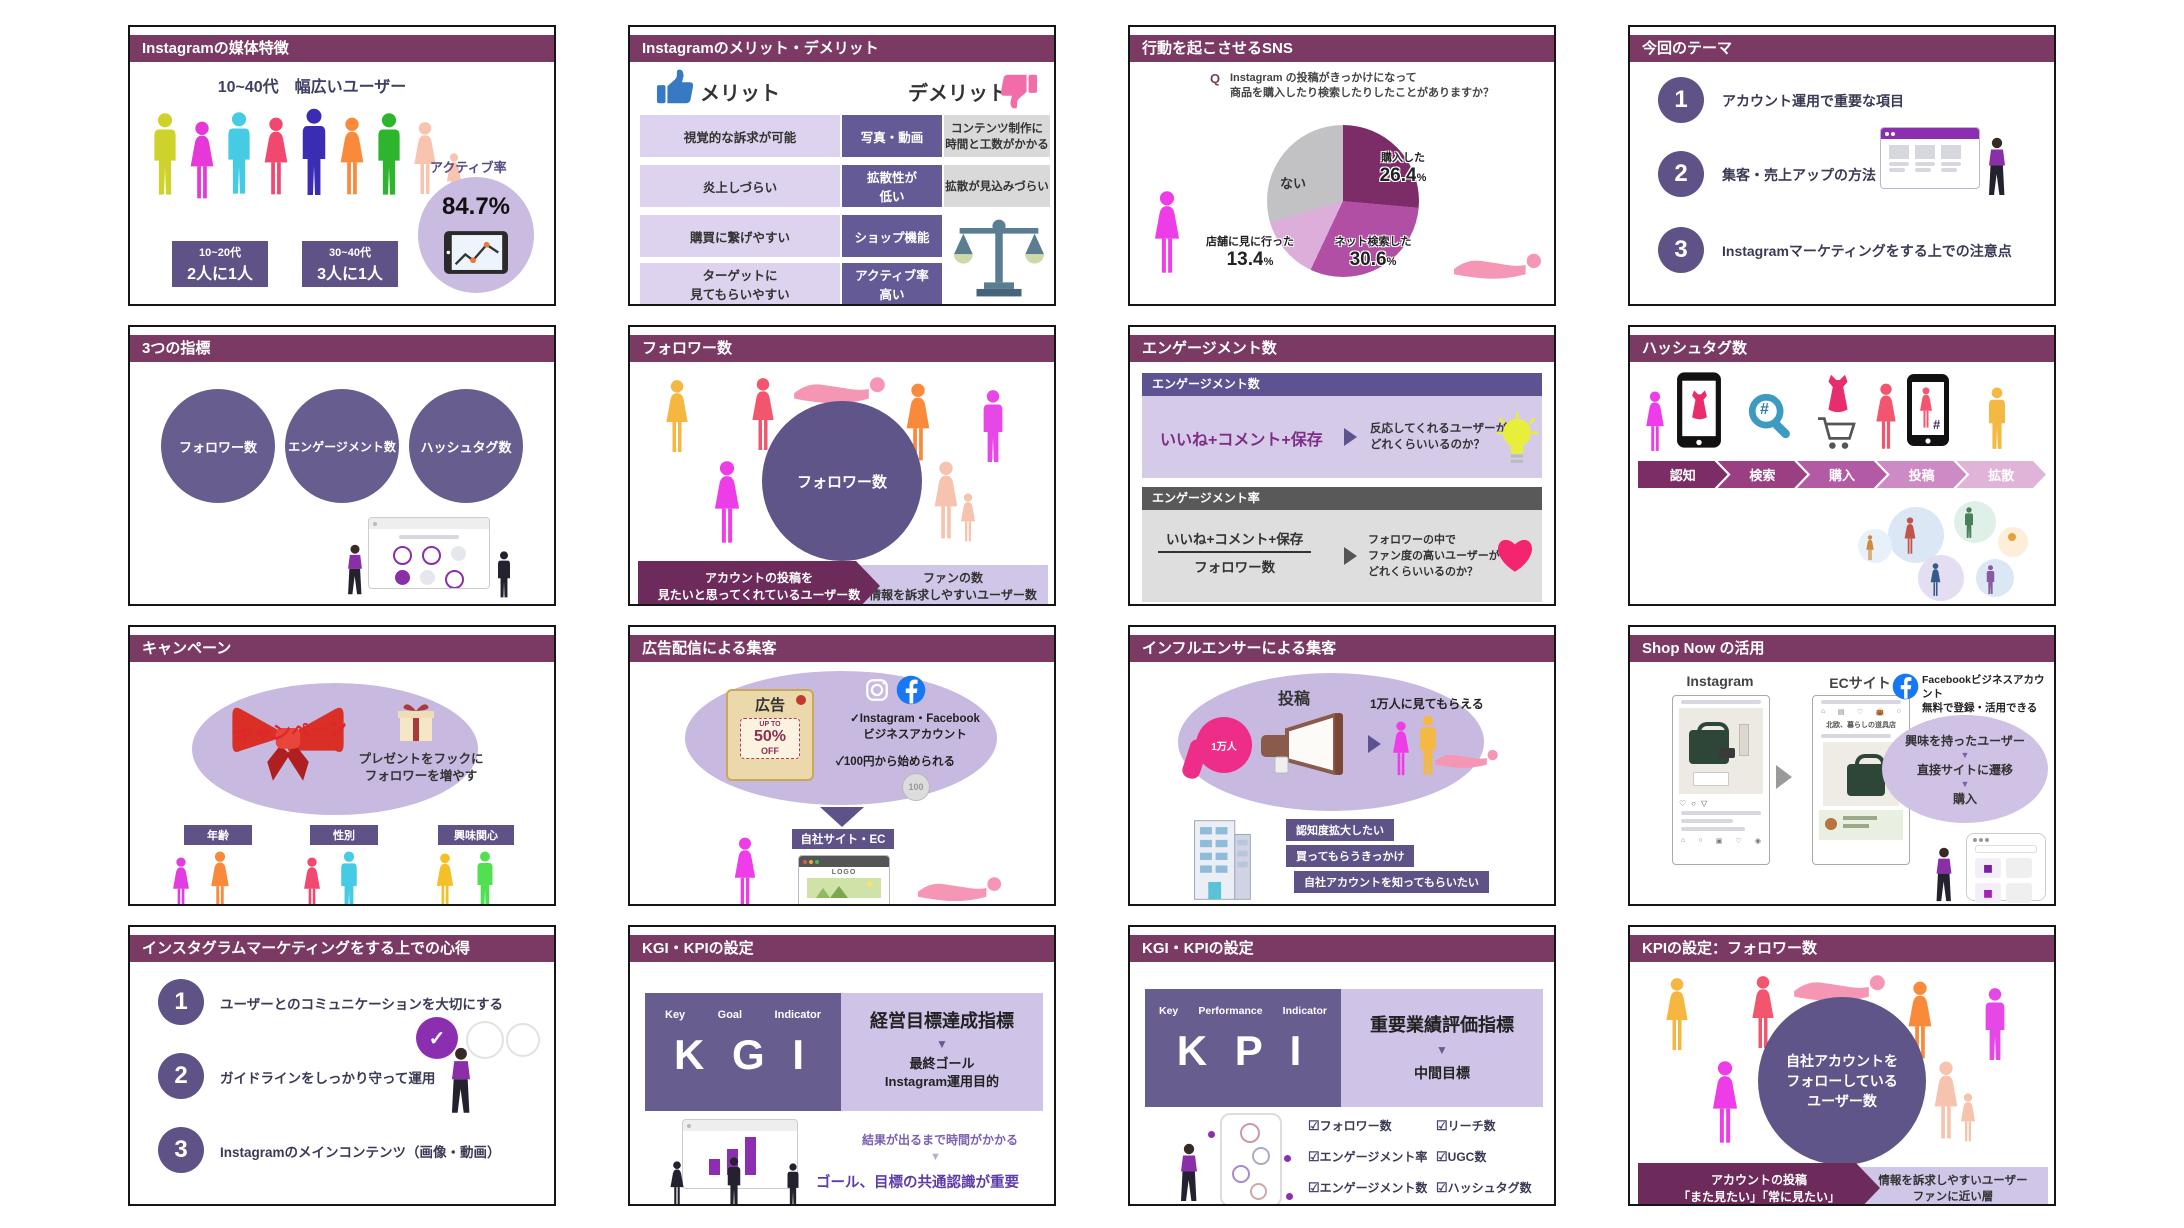 The width and height of the screenshot is (2184, 1228). I want to click on flow-step: 直接サイトに遷移, so click(1964, 769).